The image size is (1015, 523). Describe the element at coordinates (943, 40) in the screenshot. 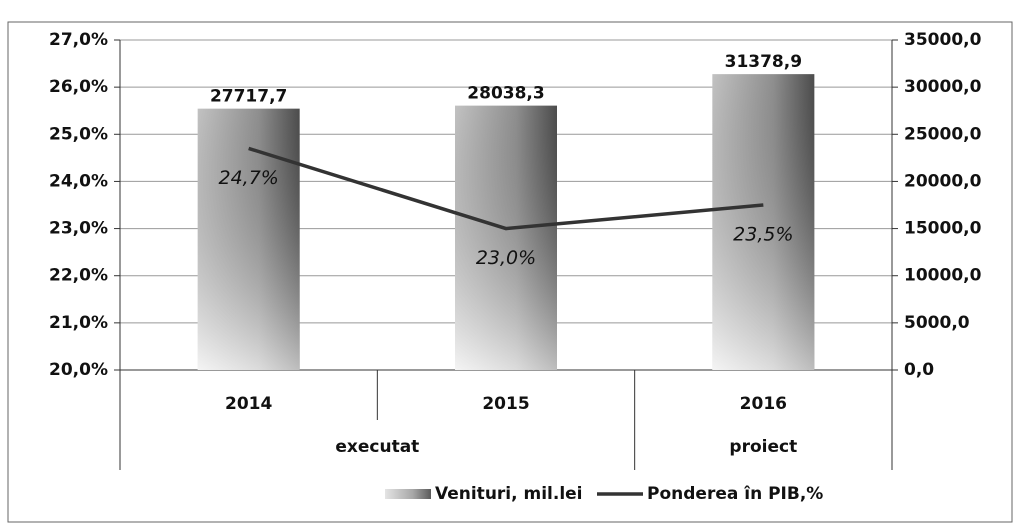

I see `y2-tick-label: 35000,0` at that location.